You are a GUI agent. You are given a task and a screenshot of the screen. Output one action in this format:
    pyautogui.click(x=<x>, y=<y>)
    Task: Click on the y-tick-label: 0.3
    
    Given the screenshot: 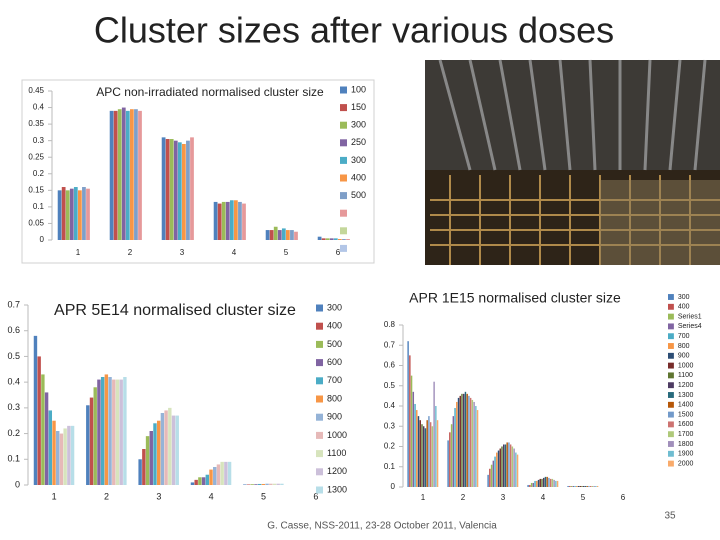 What is the action you would take?
    pyautogui.click(x=13, y=407)
    